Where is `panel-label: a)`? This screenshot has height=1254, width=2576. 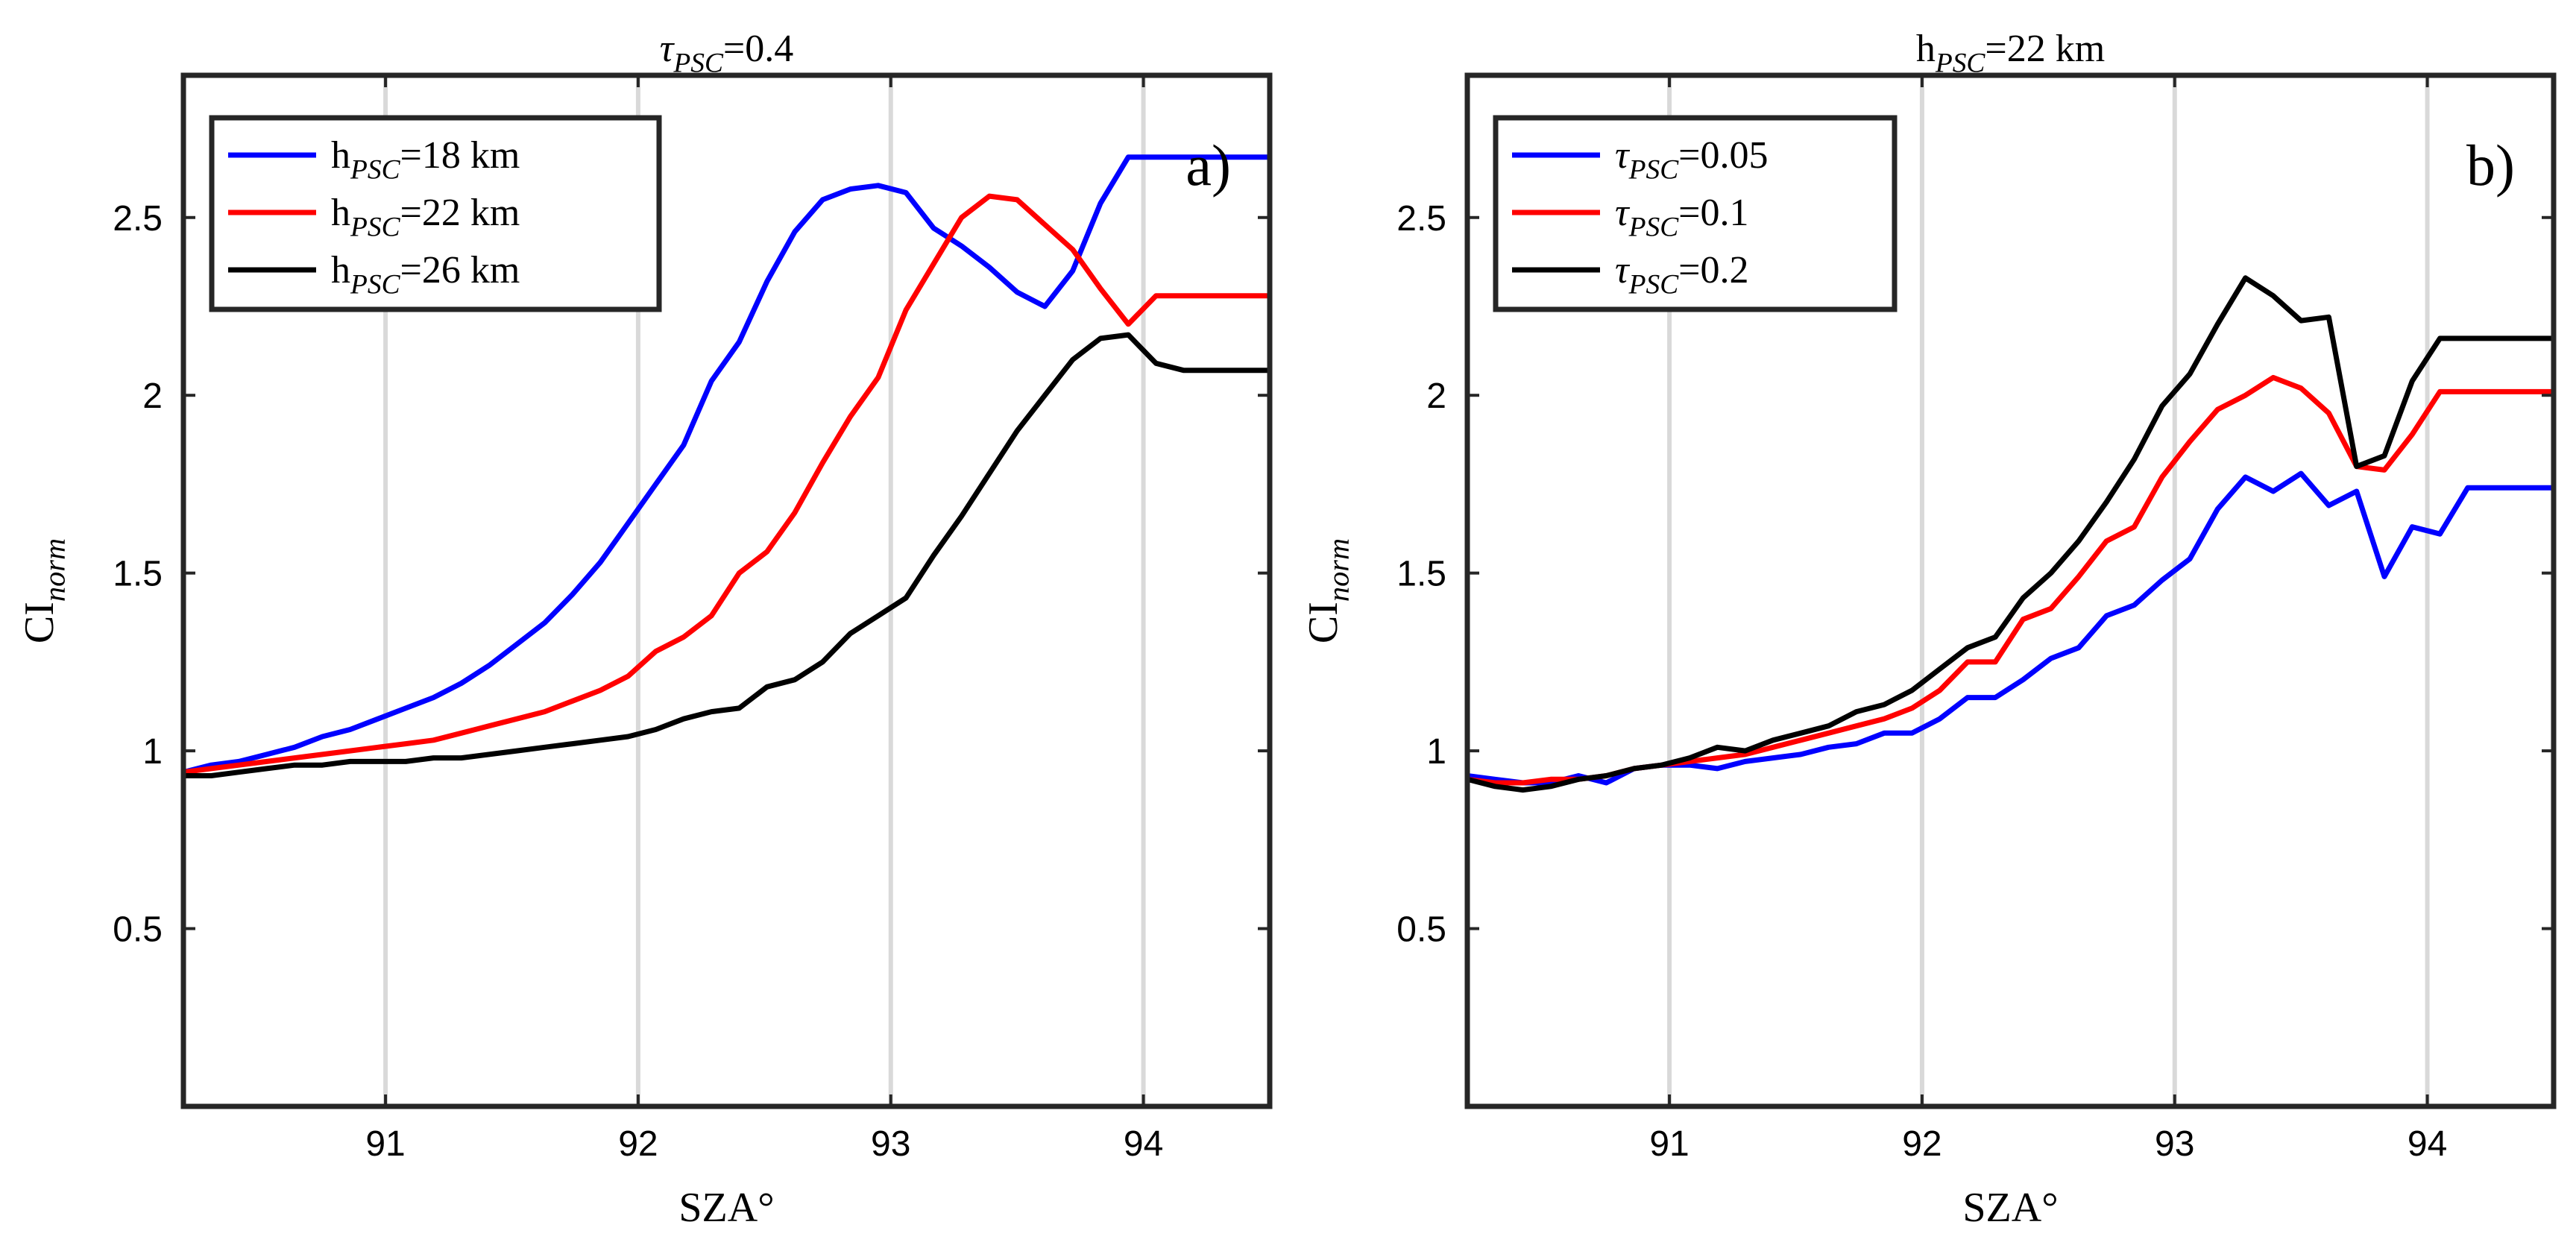
panel-label: a) is located at coordinates (1208, 165).